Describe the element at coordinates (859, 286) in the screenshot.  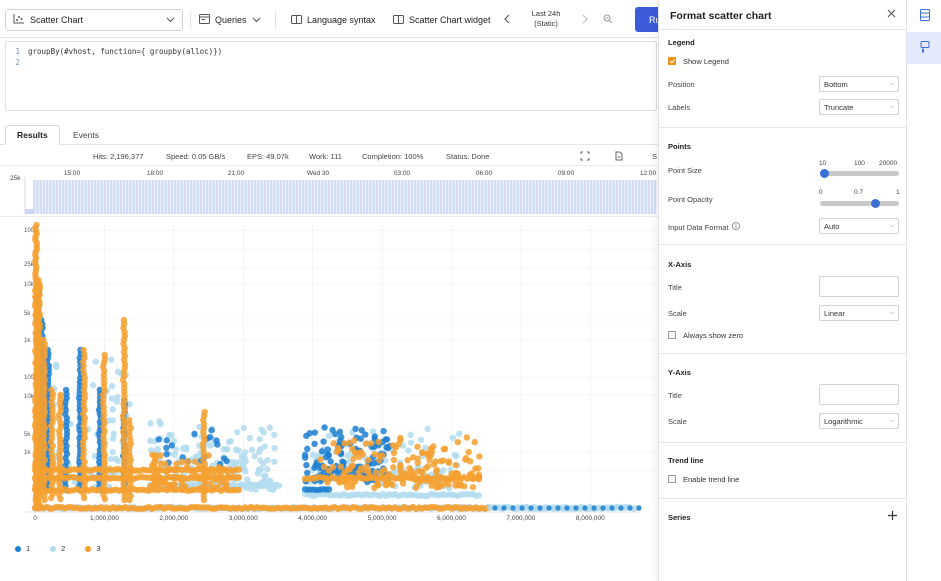
I see `x-title-input` at that location.